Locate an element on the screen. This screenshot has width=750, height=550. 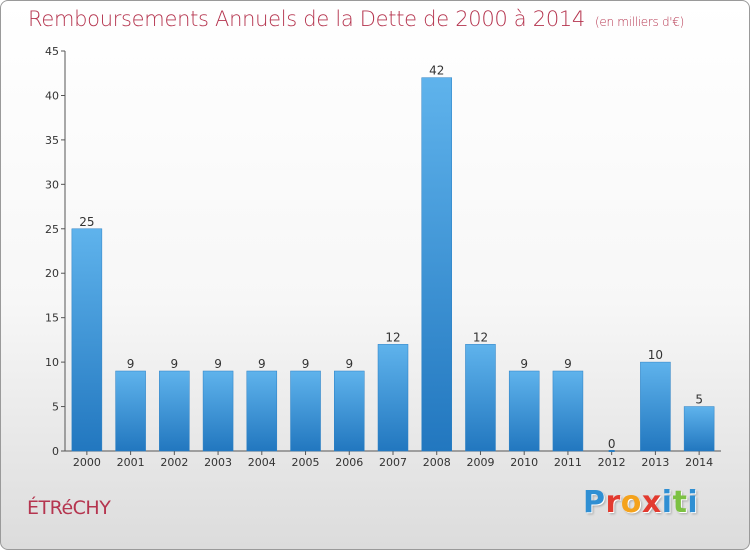
logo-letter: P is located at coordinates (594, 502).